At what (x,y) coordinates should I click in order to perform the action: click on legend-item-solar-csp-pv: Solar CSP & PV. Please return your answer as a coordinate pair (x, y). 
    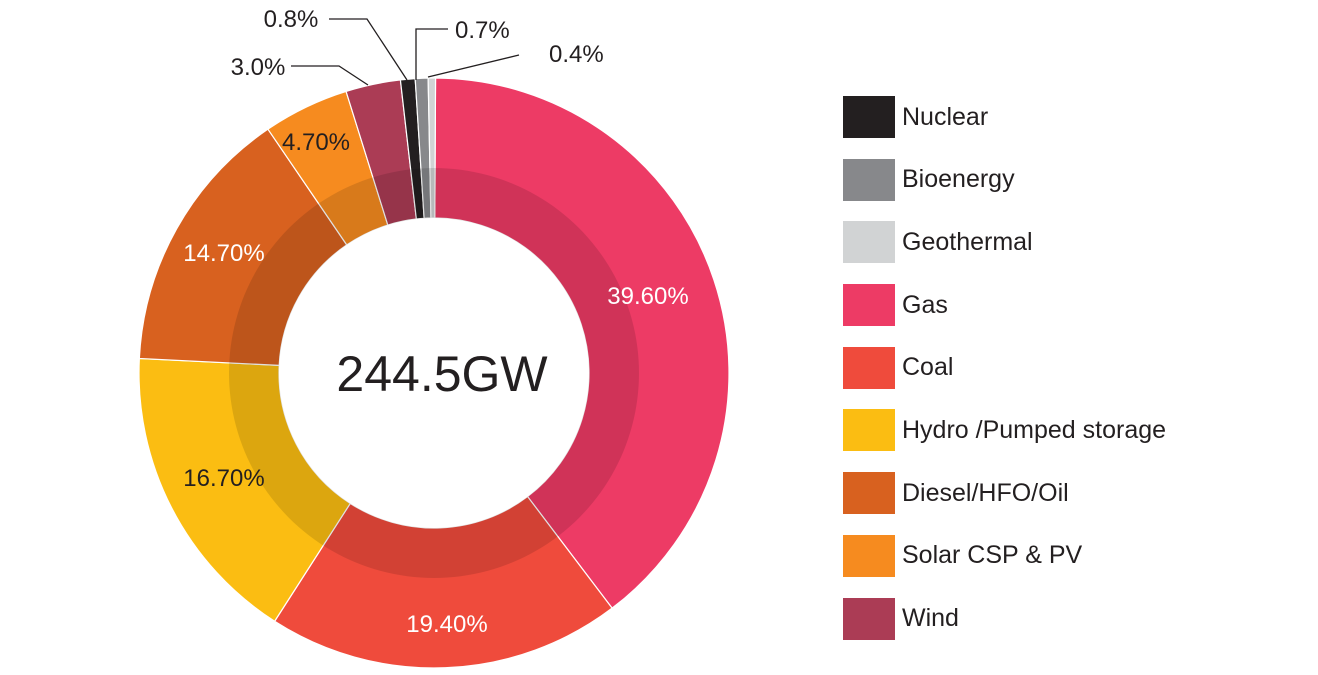
    Looking at the image, I should click on (1004, 555).